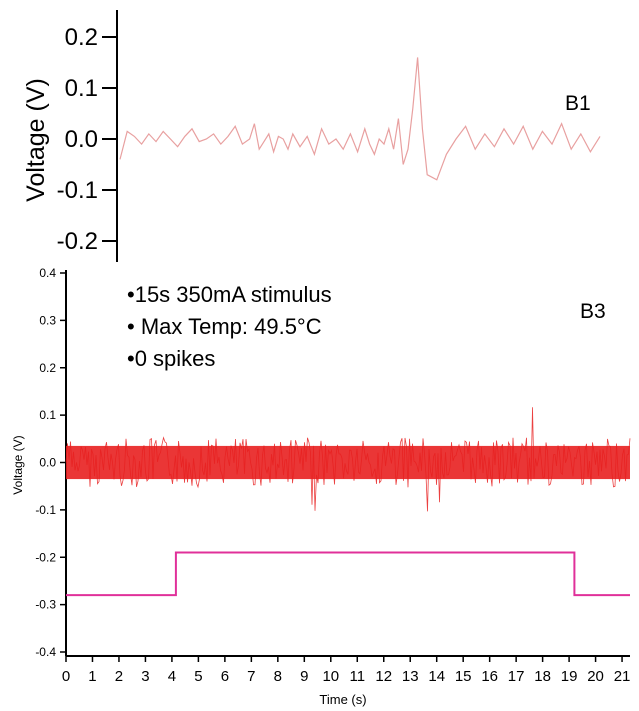  Describe the element at coordinates (63, 462) in the screenshot. I see `b3-y-ticks` at that location.